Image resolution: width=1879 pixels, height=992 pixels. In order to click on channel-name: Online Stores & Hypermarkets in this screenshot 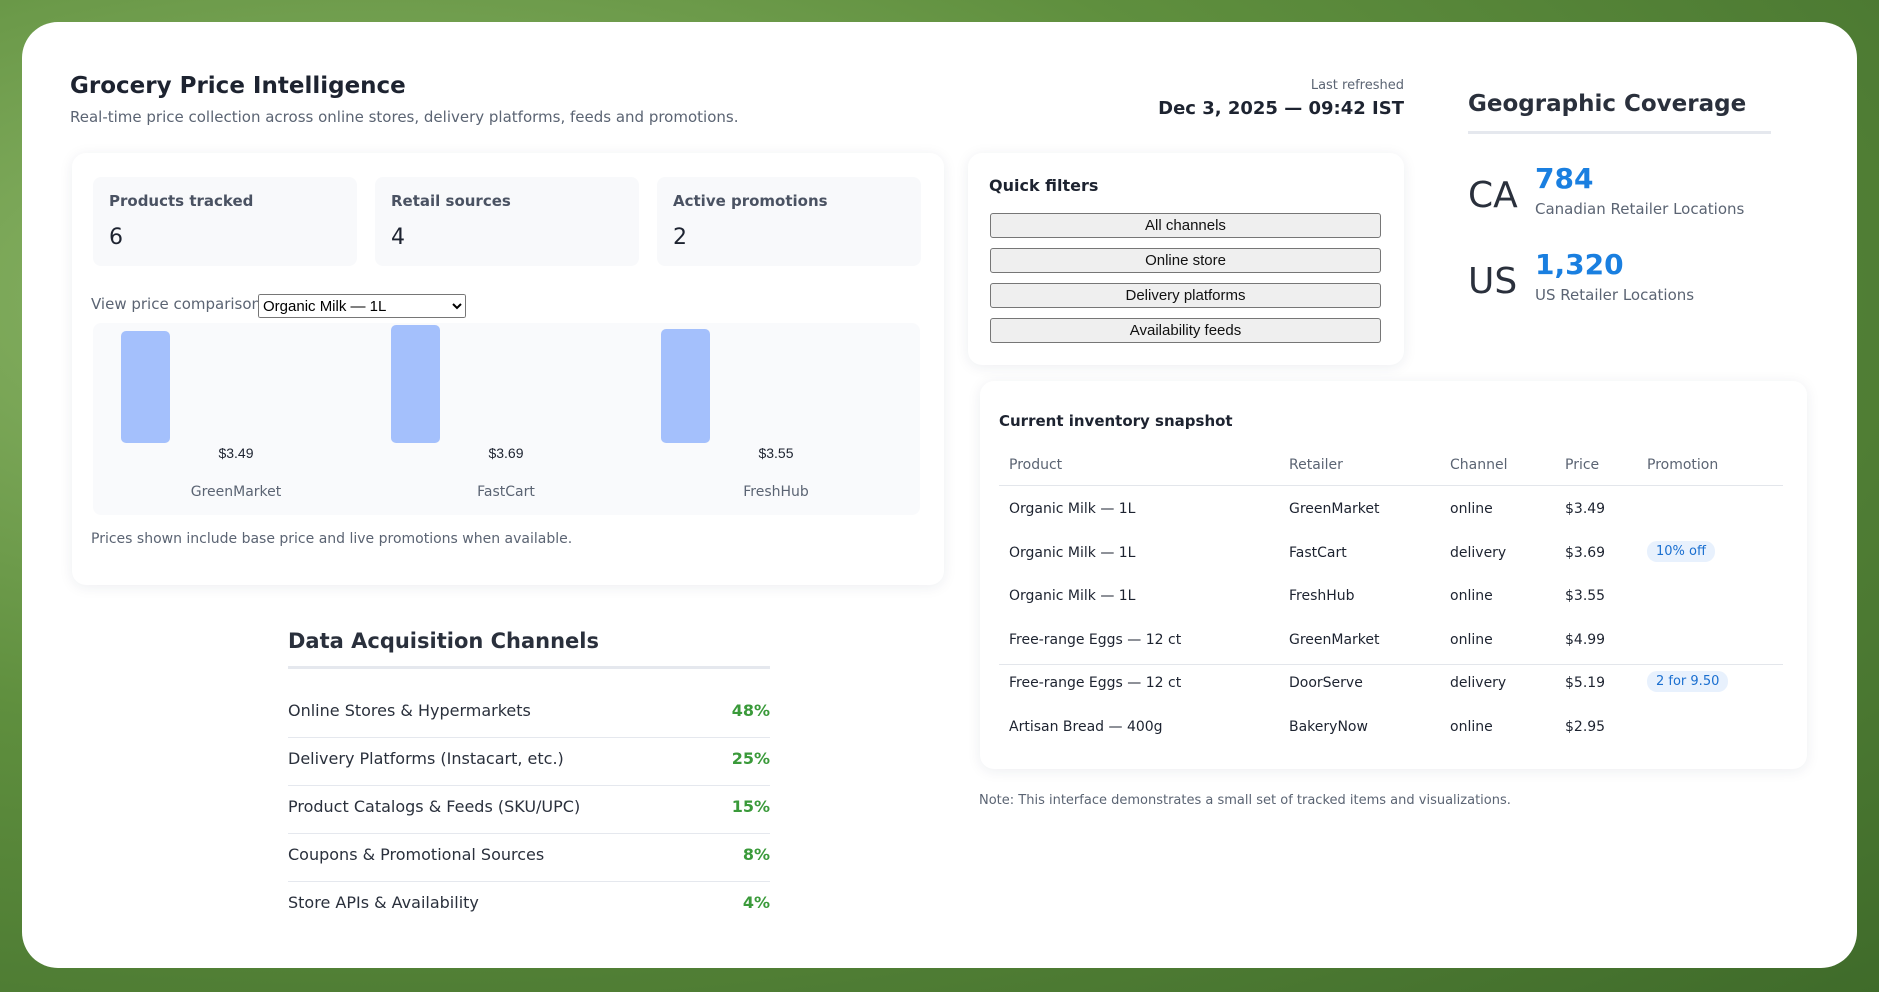, I will do `click(409, 710)`.